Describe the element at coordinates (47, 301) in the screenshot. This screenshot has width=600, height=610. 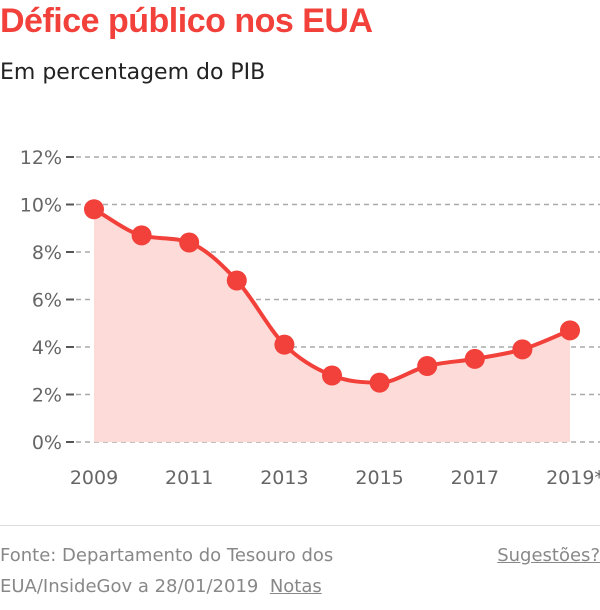
I see `y-tick-label: 6%` at that location.